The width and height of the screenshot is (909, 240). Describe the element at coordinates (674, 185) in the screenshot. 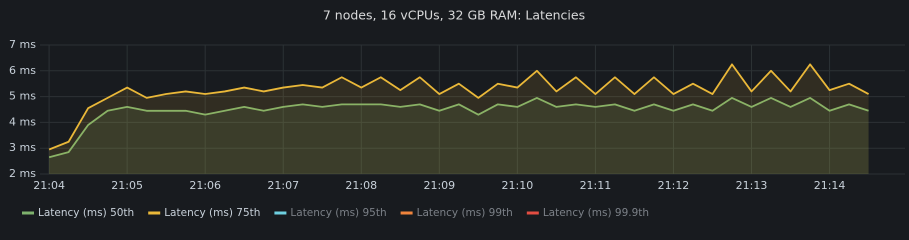

I see `x-tick-label: 21:12` at that location.